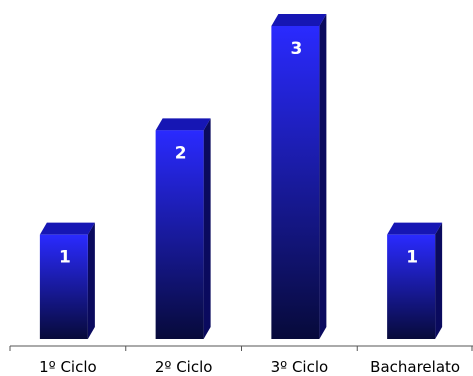  Describe the element at coordinates (65, 258) in the screenshot. I see `data-label-1: 1` at that location.